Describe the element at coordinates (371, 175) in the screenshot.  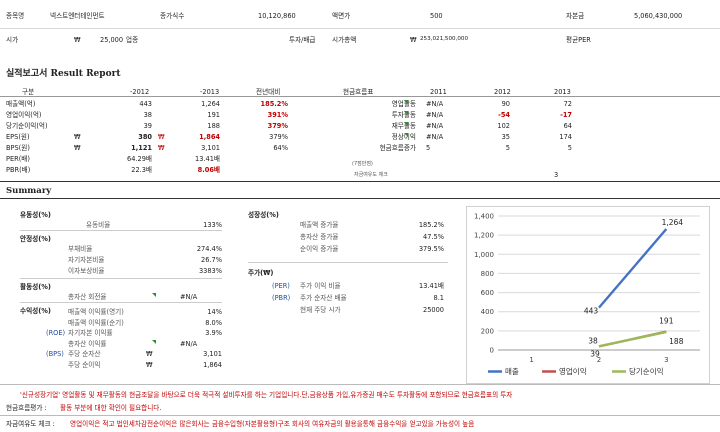
I see `cf-self-check-label: 자금여유도 체크` at that location.